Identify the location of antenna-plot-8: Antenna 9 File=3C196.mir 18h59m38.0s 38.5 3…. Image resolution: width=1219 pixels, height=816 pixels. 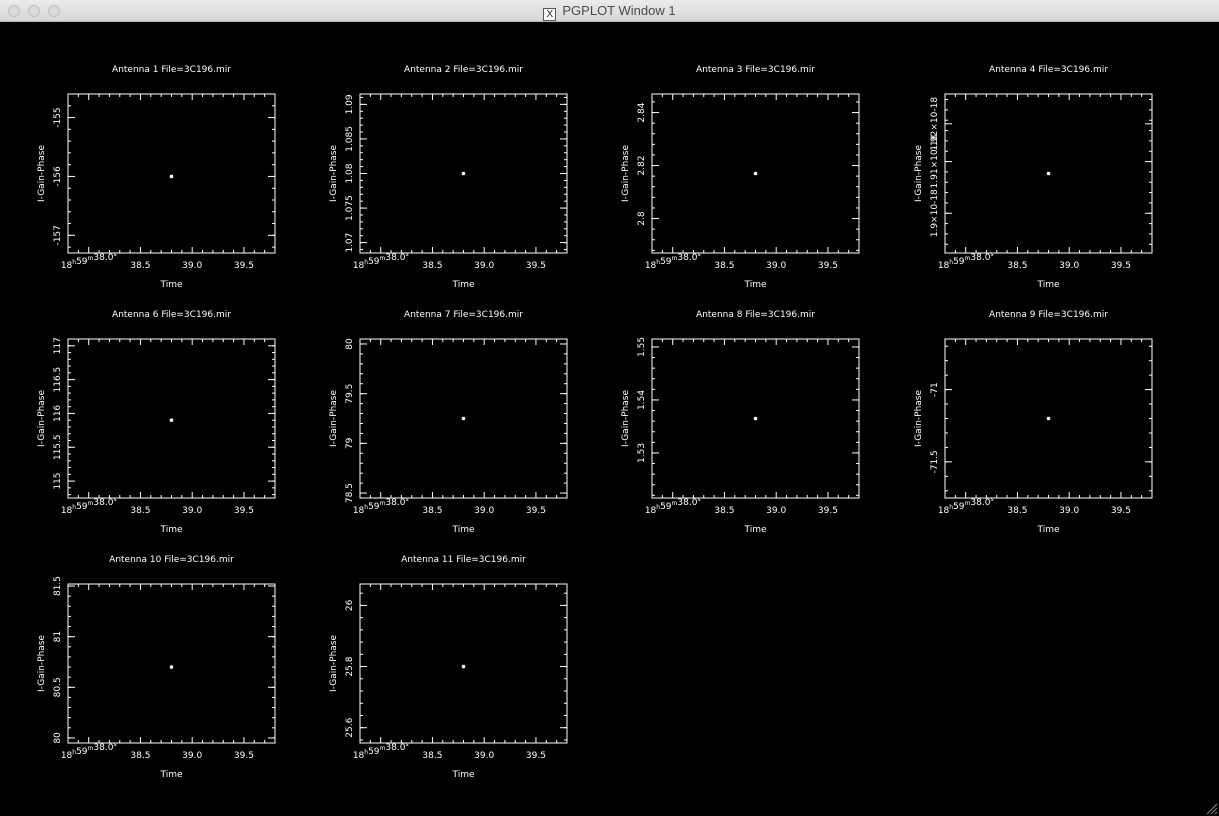
(1033, 422).